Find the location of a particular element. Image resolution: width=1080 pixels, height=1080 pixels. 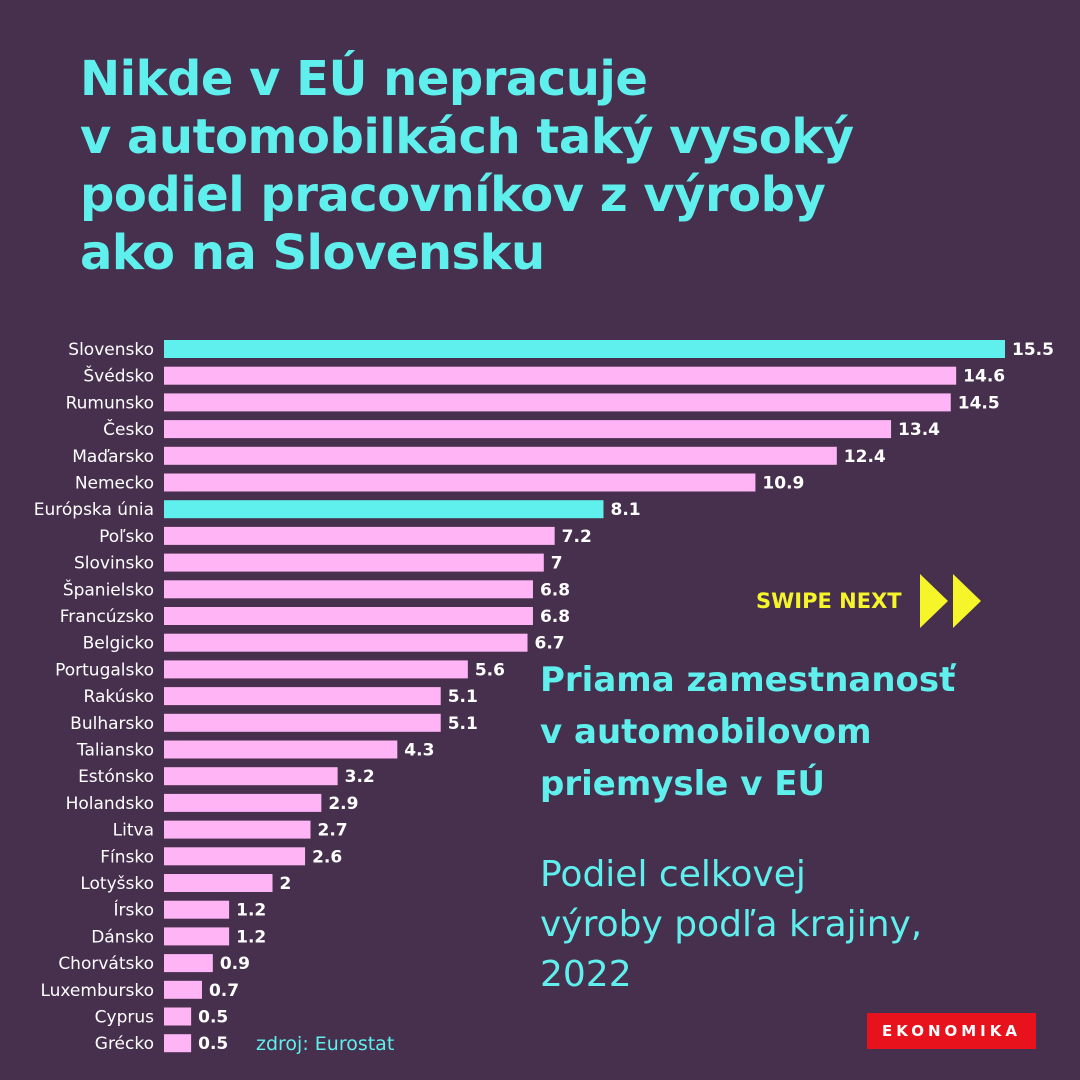

category-label: Švédsko is located at coordinates (118, 376).